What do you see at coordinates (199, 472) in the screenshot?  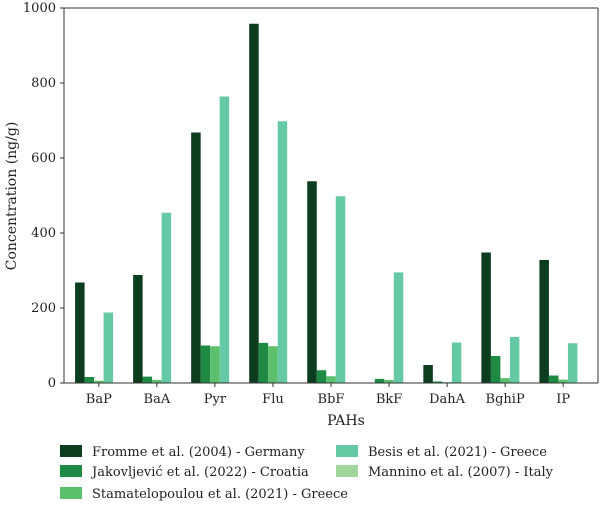 I see `legend-label: Jakovljević et al. (2022) - Croatia` at bounding box center [199, 472].